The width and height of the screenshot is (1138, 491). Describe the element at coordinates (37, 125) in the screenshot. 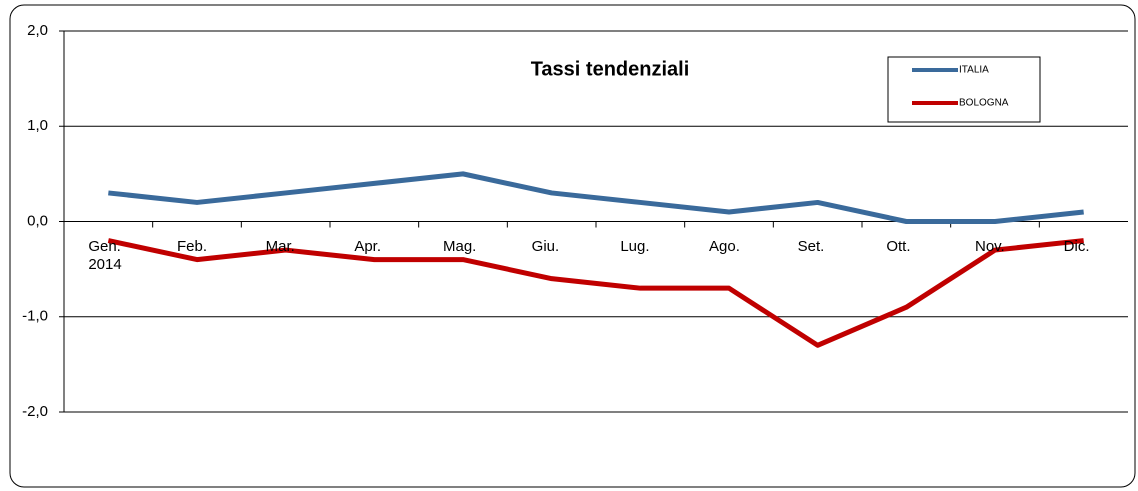

I see `y-tick-label: 1,0` at that location.